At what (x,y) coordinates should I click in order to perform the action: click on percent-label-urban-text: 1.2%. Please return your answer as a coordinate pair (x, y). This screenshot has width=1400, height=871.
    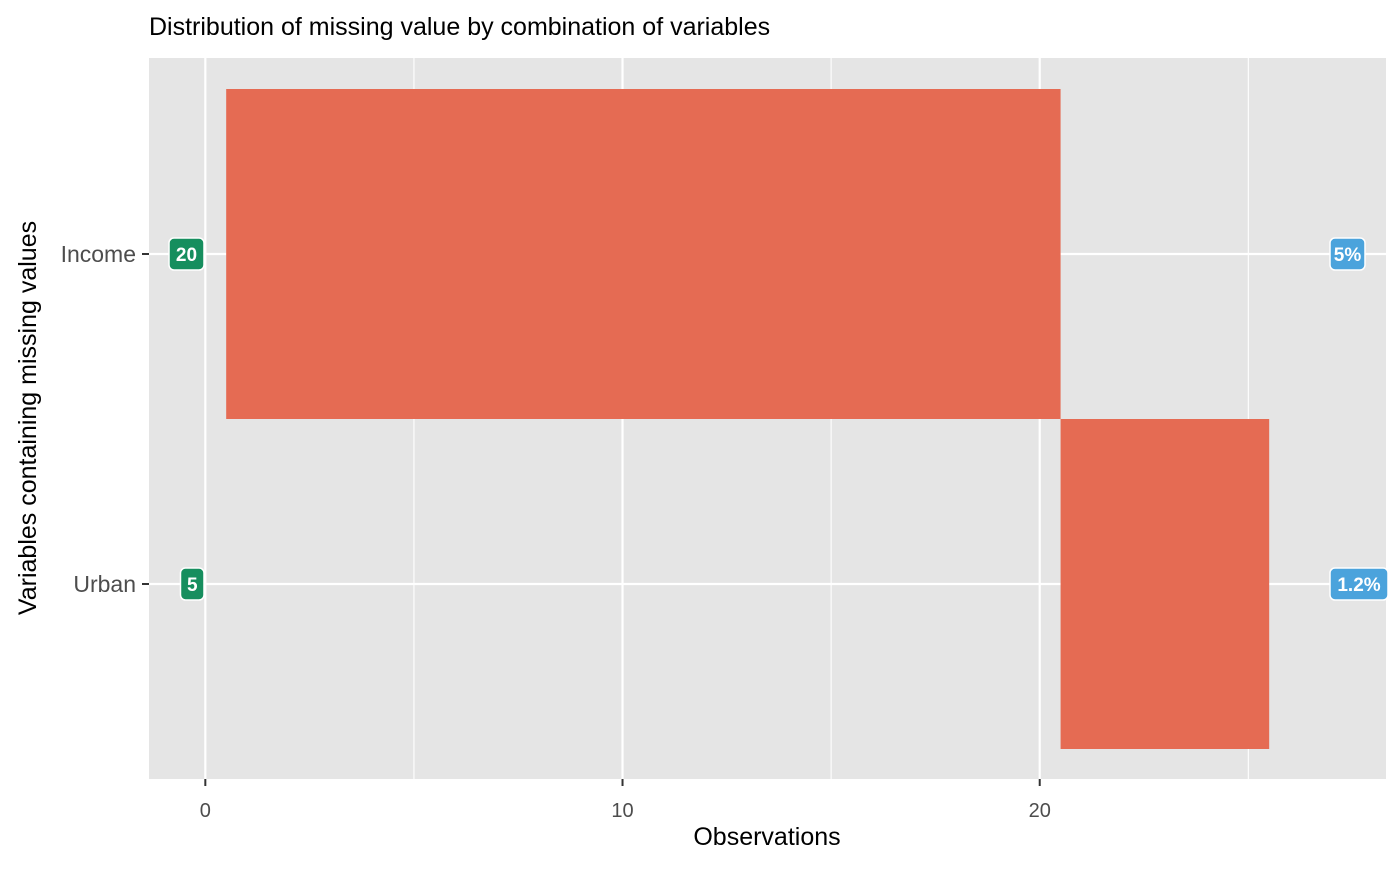
    Looking at the image, I should click on (1358, 585).